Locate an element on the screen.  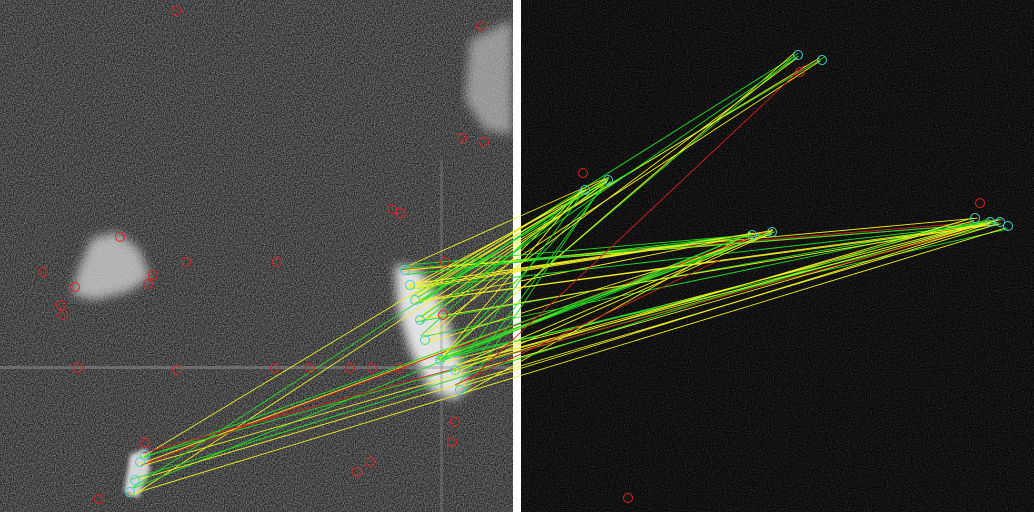
left-azimuth-streak is located at coordinates (256, 367).